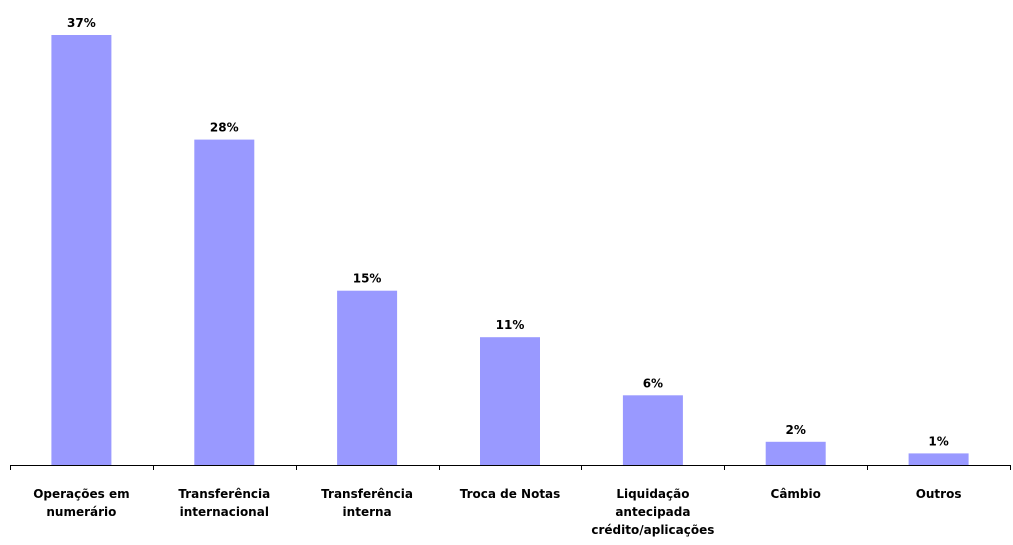 The height and width of the screenshot is (545, 1013). Describe the element at coordinates (367, 503) in the screenshot. I see `category-label: Transferência interna` at that location.